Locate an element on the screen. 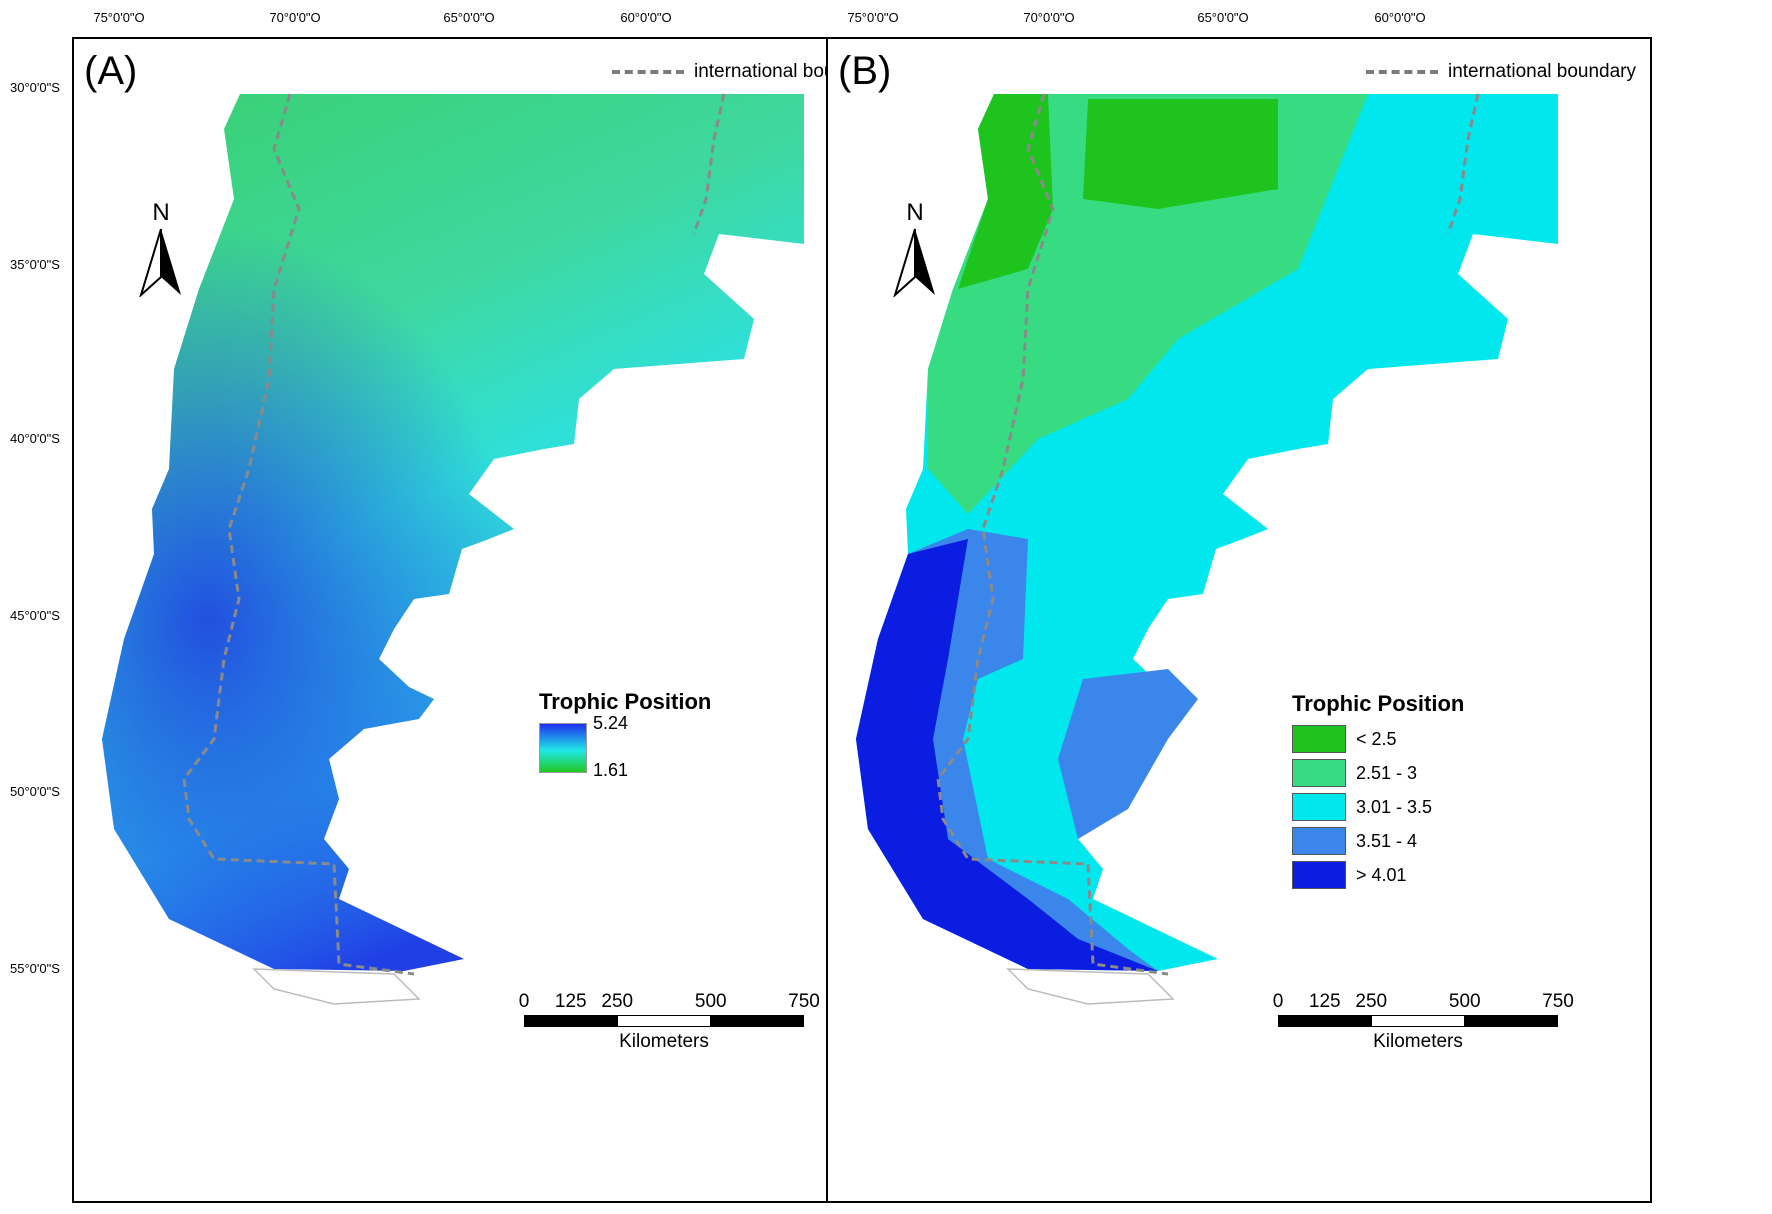 The height and width of the screenshot is (1214, 1772). legend-class-label: > 4.01 is located at coordinates (1381, 874).